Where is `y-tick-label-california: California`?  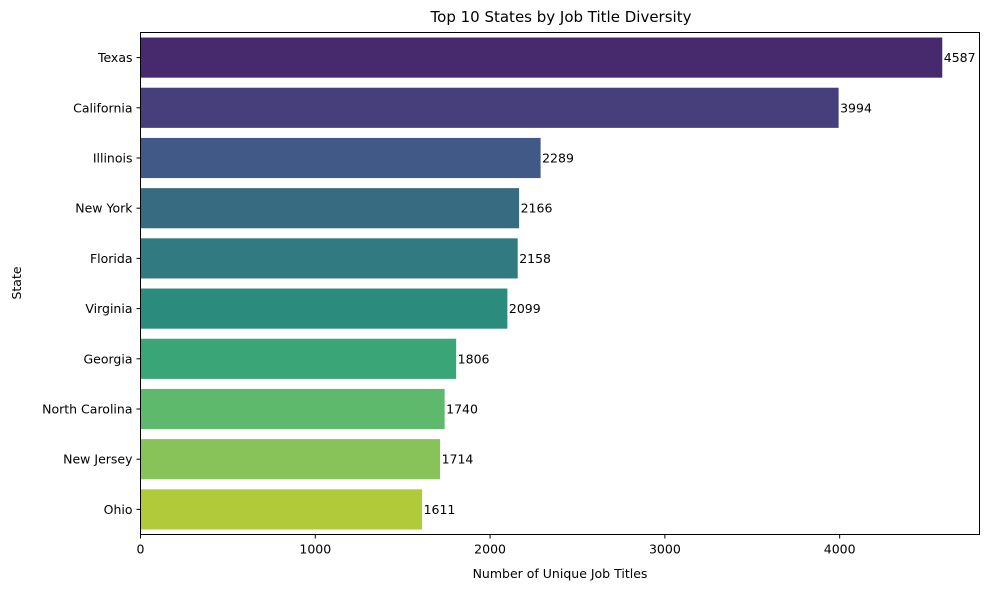
y-tick-label-california: California is located at coordinates (102, 107).